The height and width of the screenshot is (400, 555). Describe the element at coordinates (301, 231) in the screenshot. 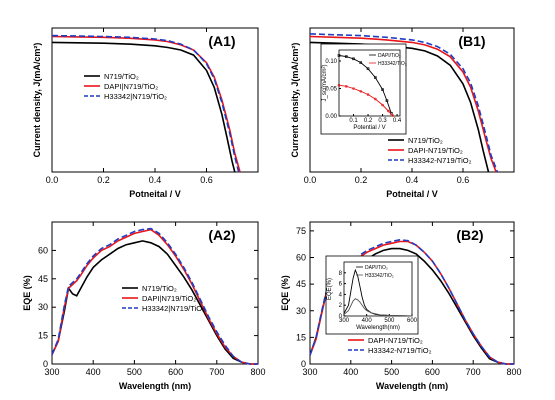

I see `y-tick-label: 75` at that location.